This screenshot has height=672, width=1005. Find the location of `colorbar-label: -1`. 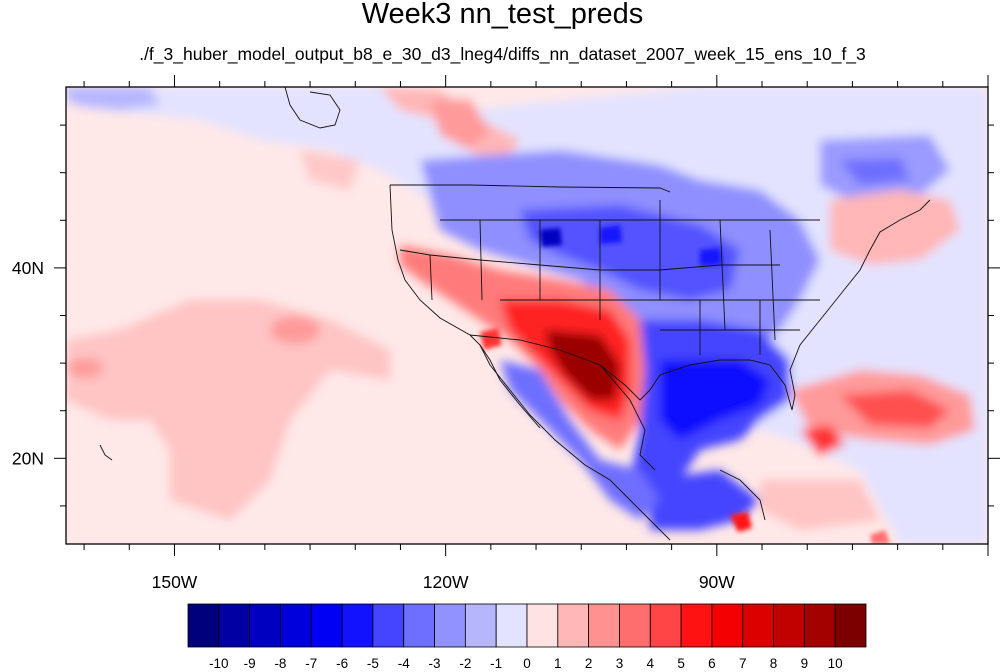

colorbar-label: -1 is located at coordinates (496, 663).